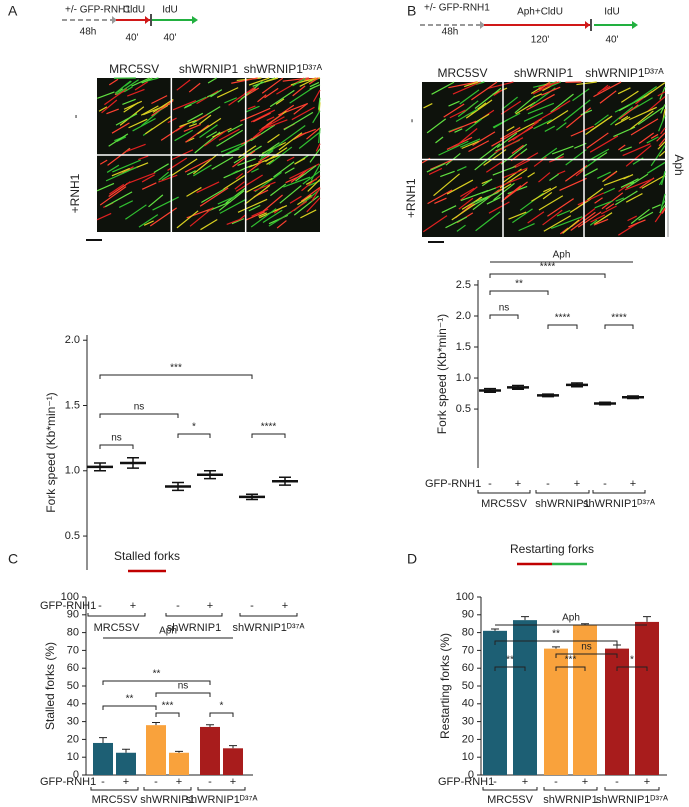  I want to click on y-tick-label: 1.0, so click(463, 378).